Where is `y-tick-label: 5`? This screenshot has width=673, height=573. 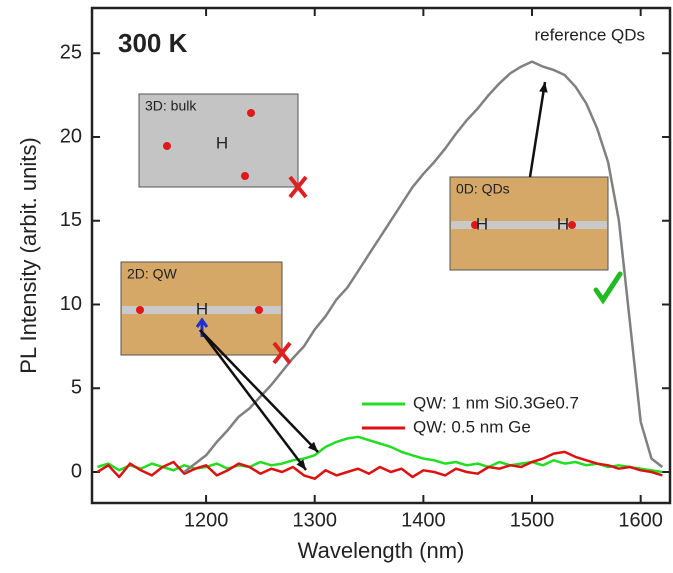
y-tick-label: 5 is located at coordinates (76, 388).